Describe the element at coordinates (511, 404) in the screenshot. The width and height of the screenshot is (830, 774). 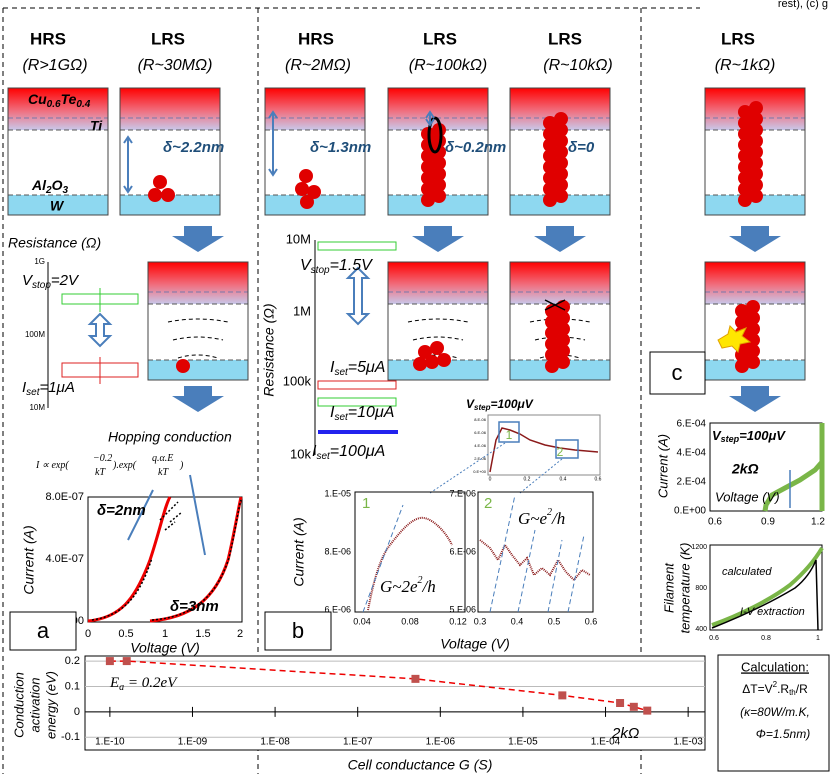
I see `label-part: =100μV` at that location.